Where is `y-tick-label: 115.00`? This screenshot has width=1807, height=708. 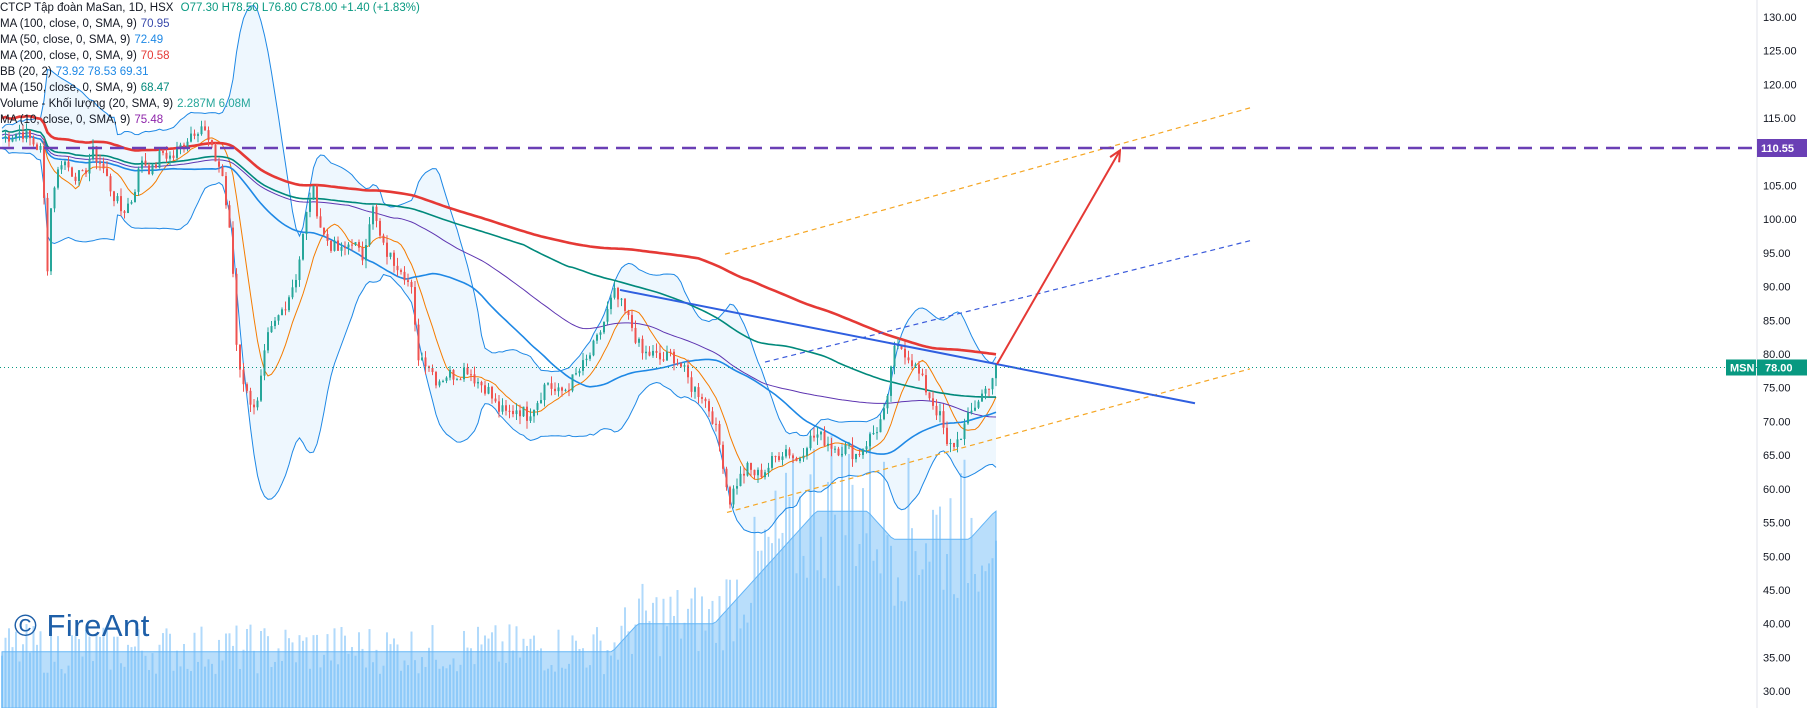
y-tick-label: 115.00 is located at coordinates (1779, 119).